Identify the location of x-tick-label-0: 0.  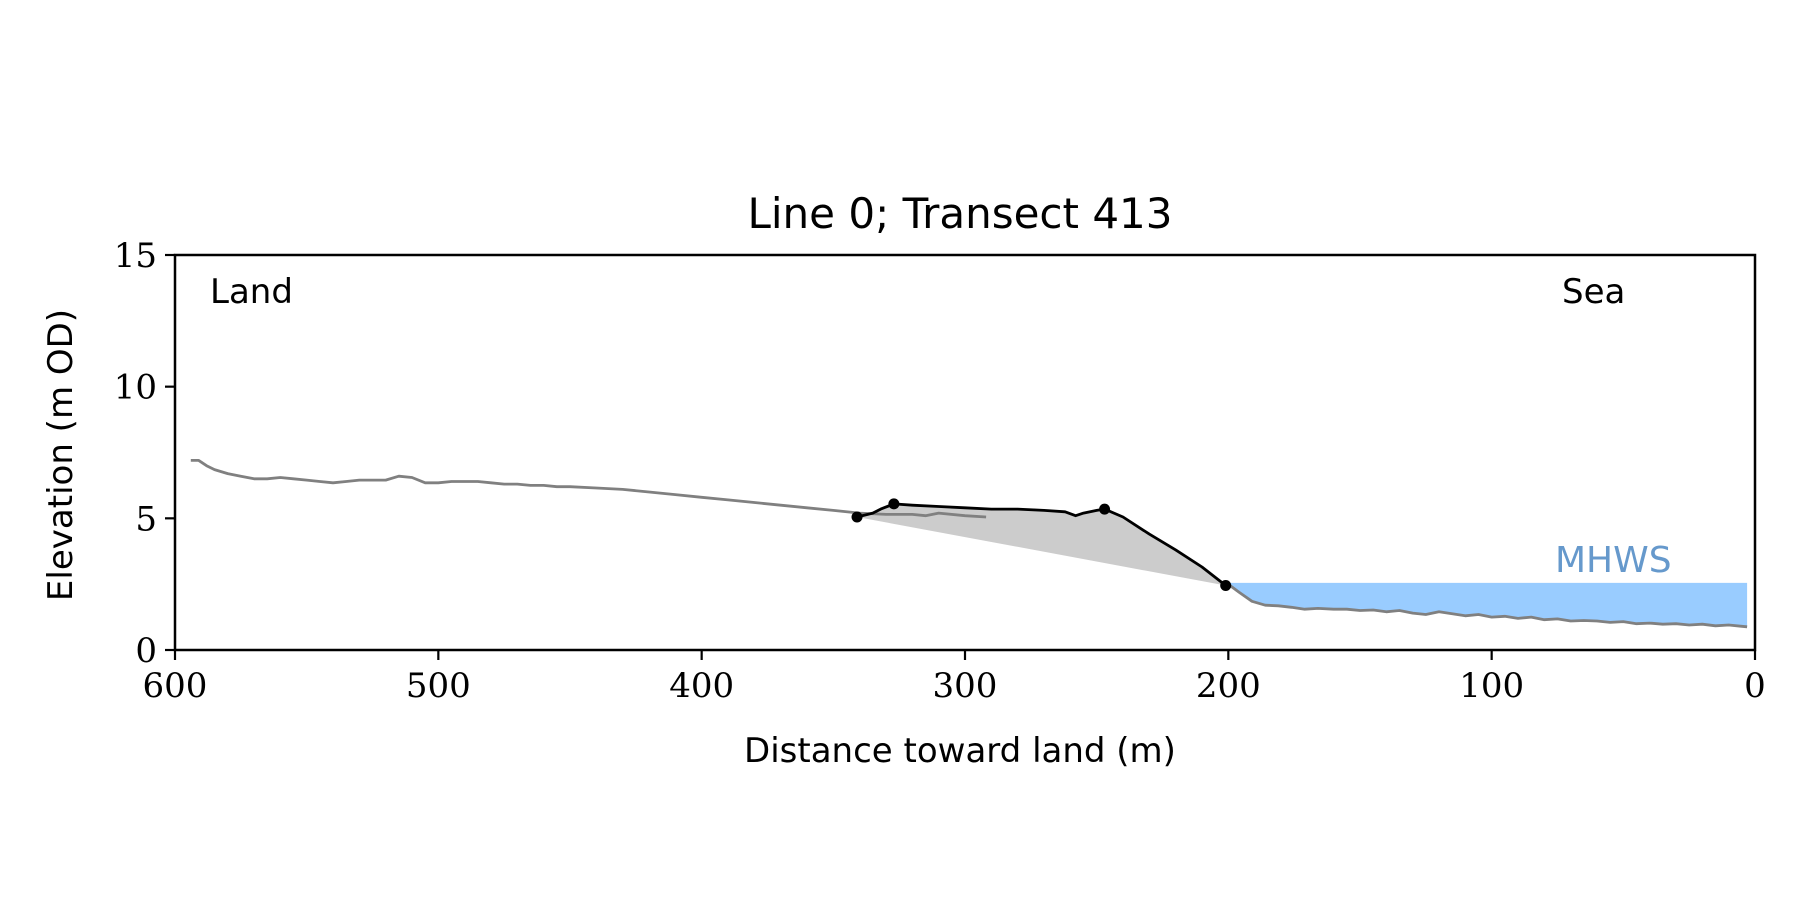
(1755, 686).